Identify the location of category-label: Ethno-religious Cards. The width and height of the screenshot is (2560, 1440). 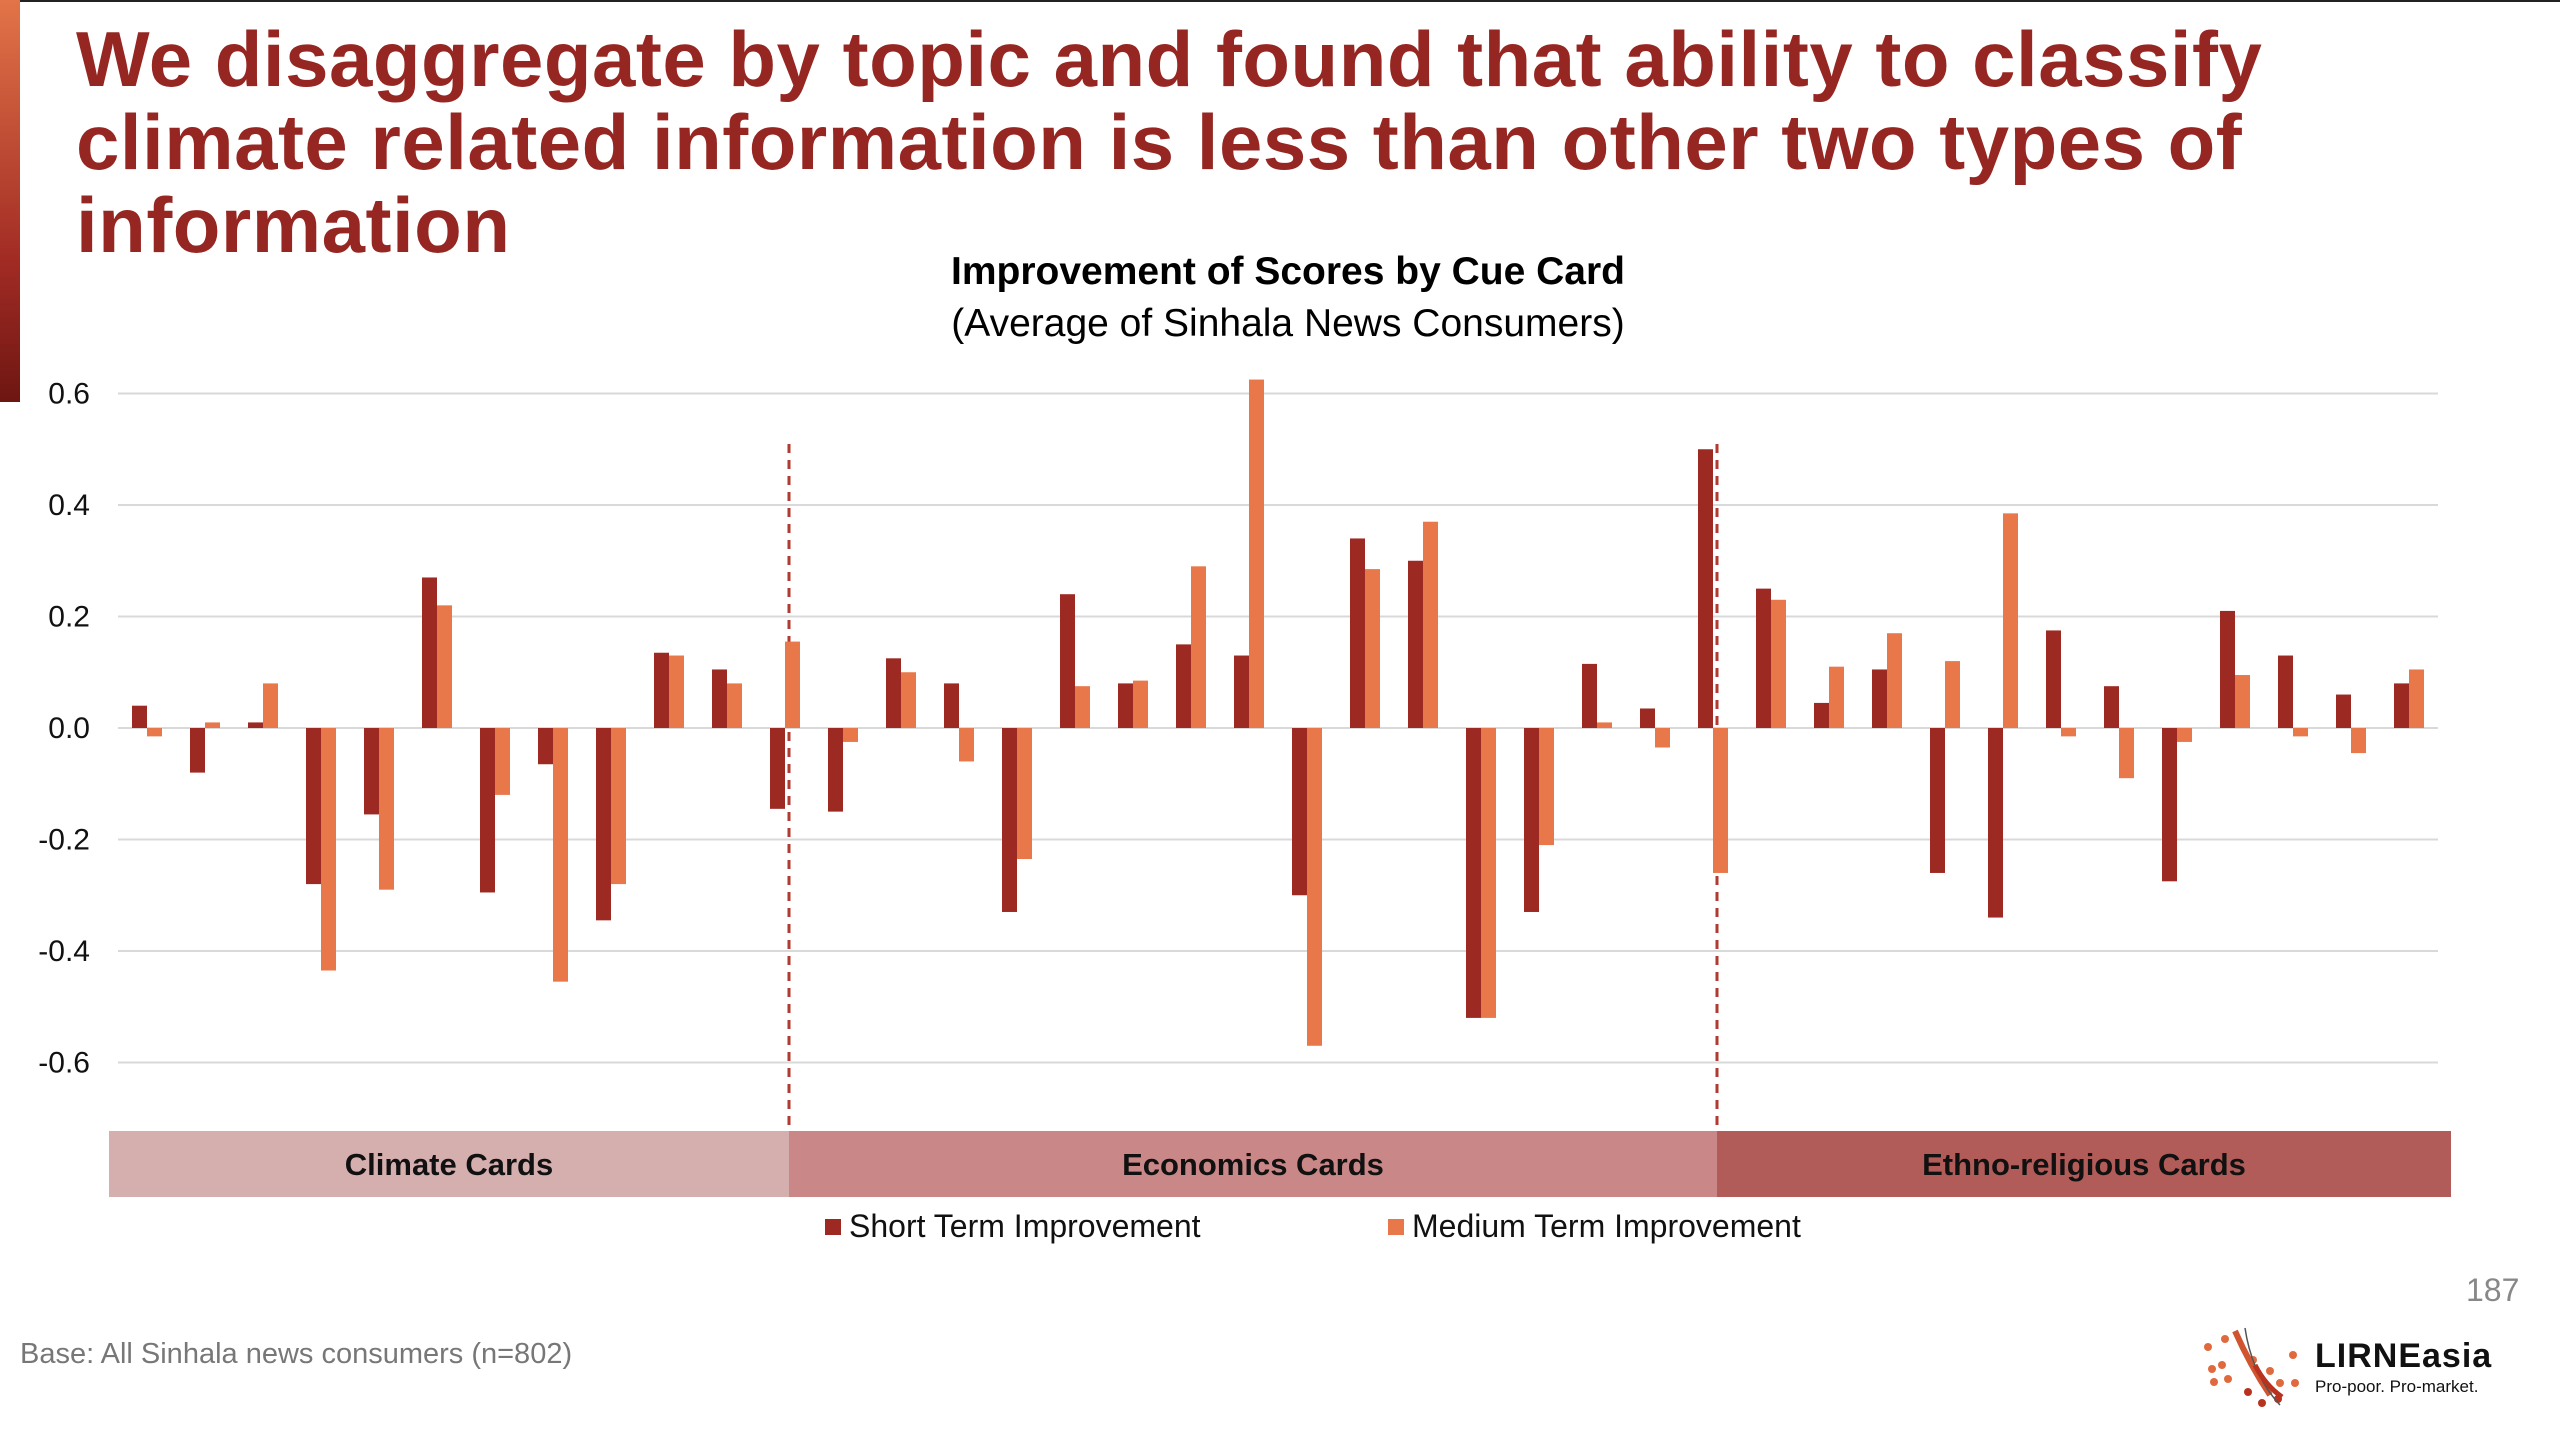
(2084, 1164).